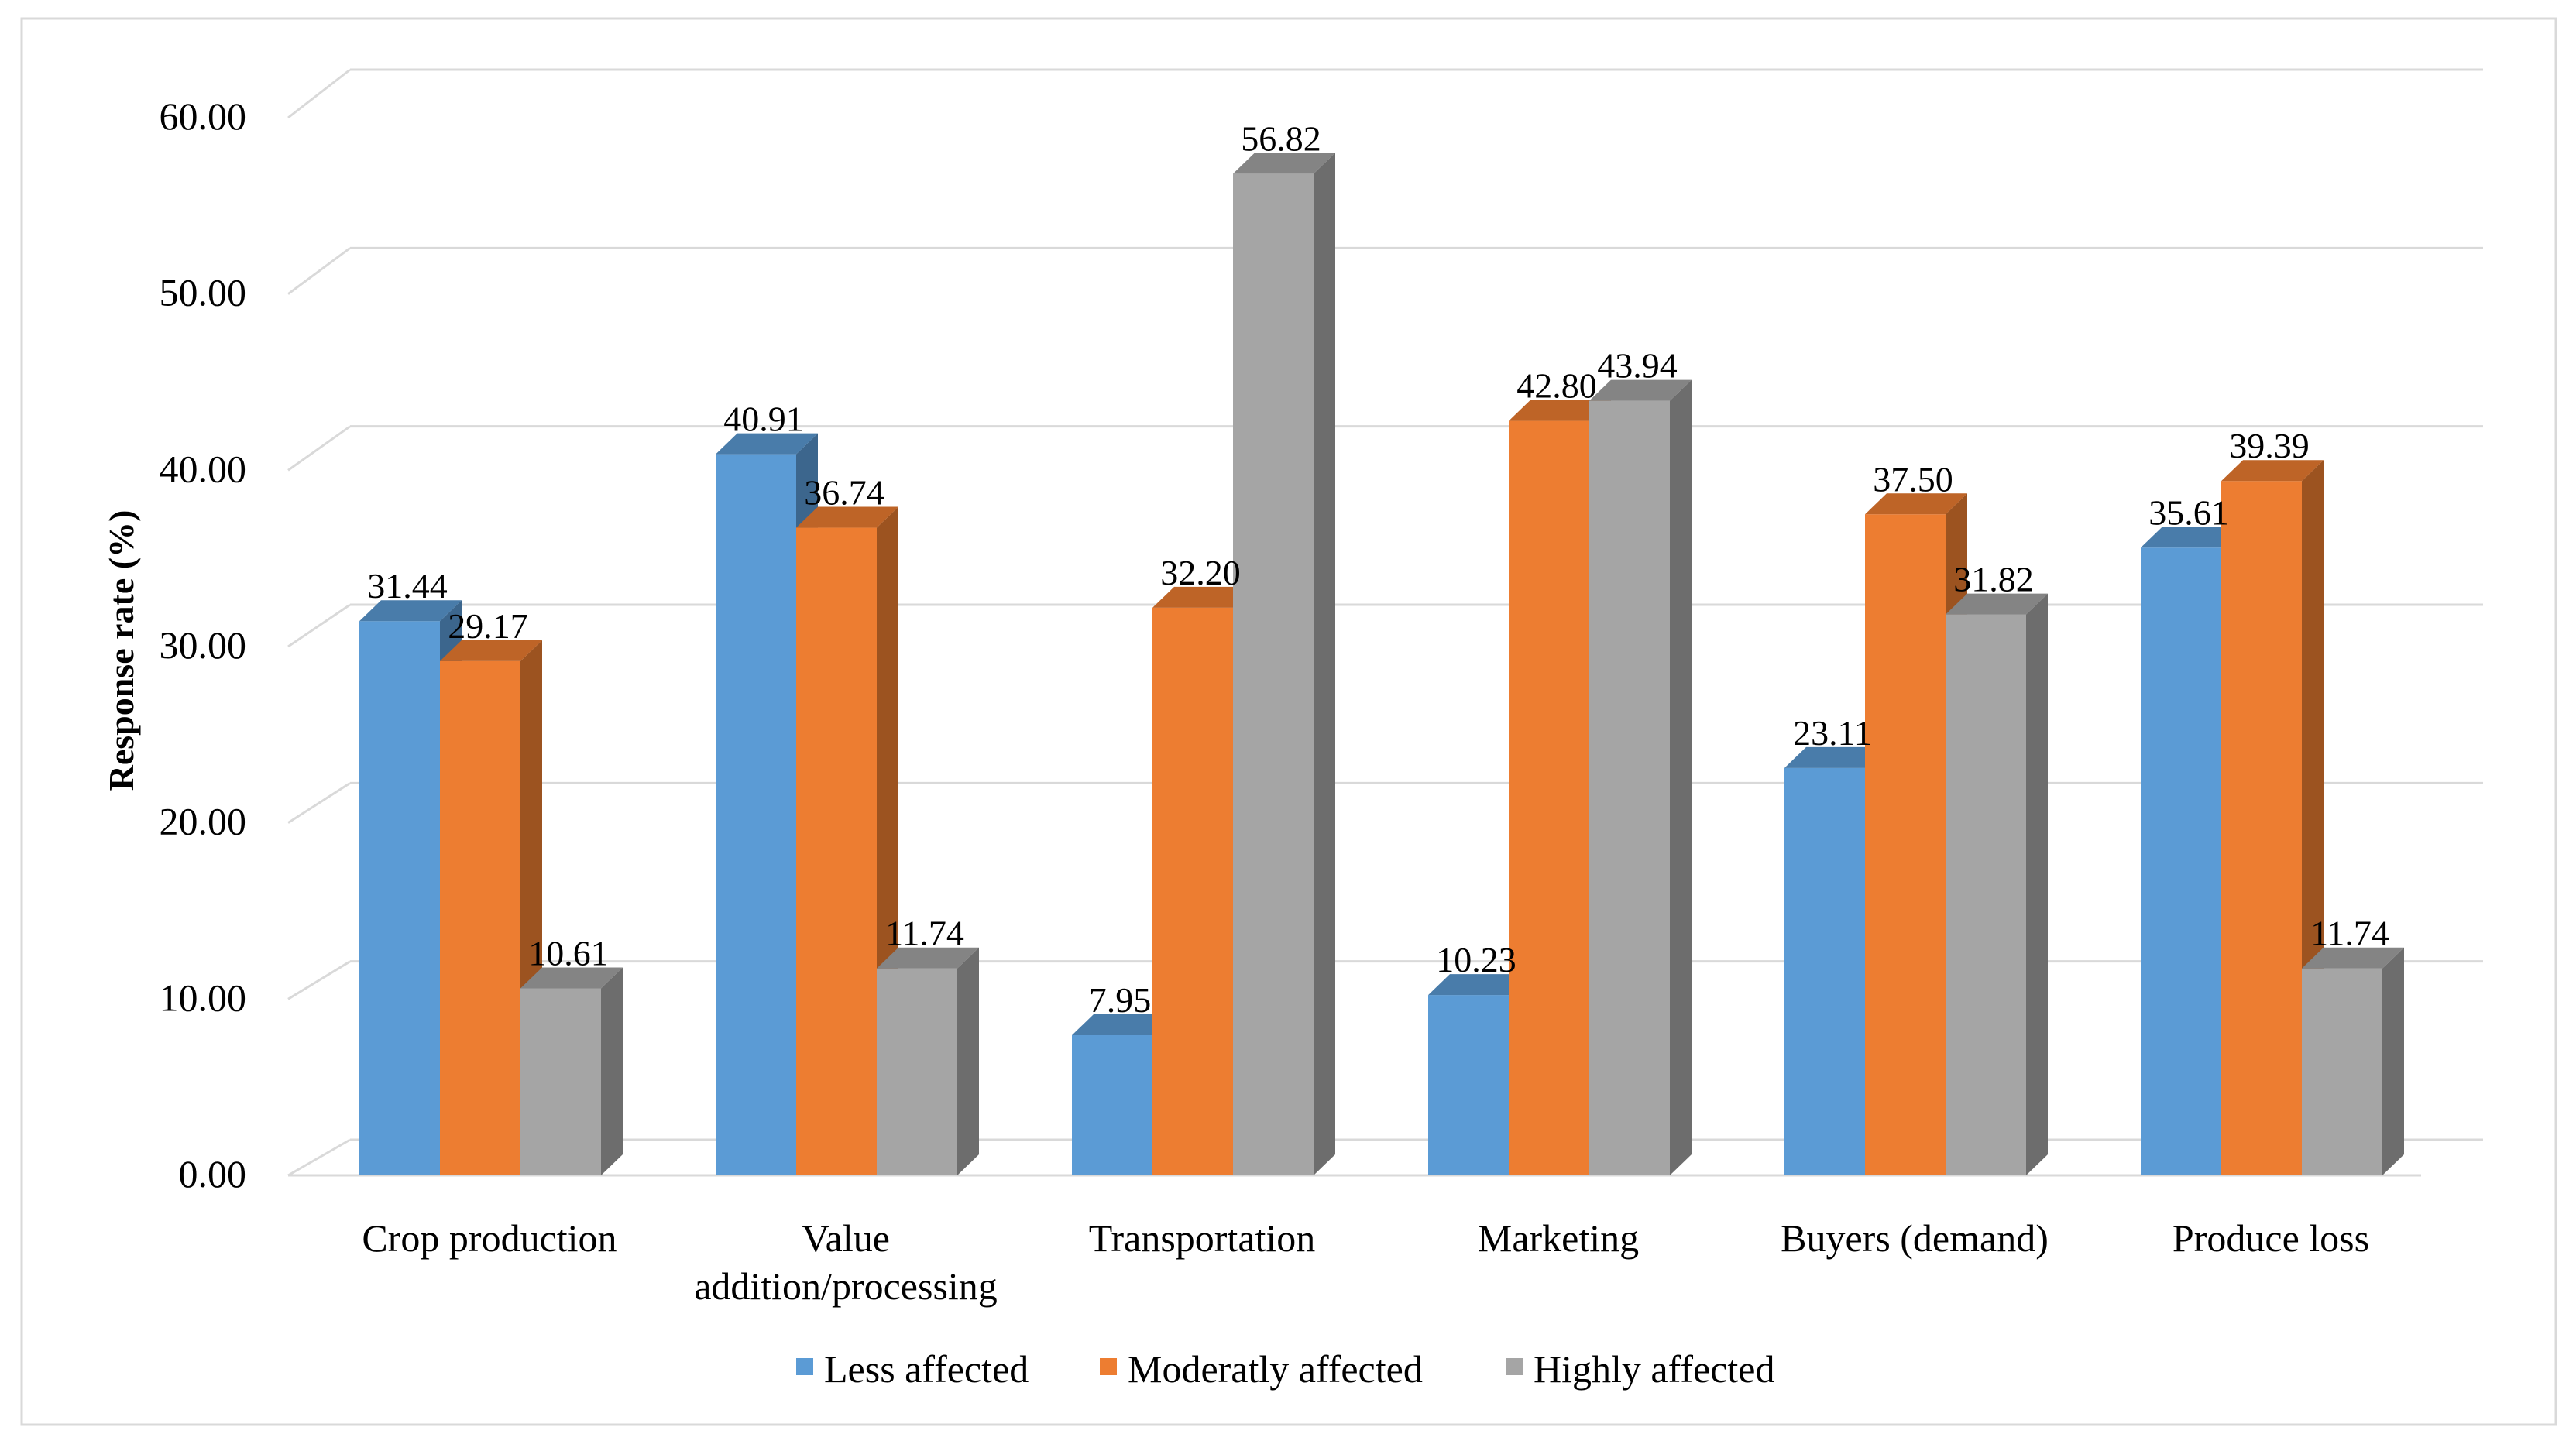 This screenshot has height=1451, width=2576. What do you see at coordinates (763, 419) in the screenshot?
I see `data-label: 40.91` at bounding box center [763, 419].